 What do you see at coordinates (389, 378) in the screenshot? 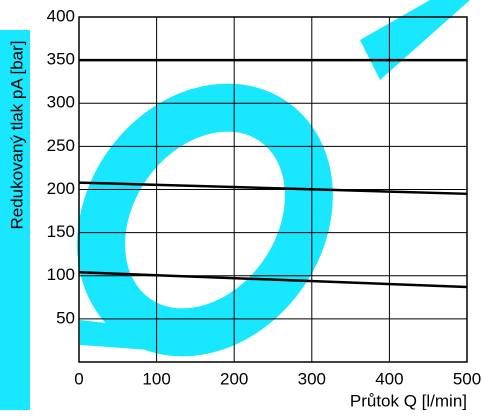
I see `x-tick-label: 400` at bounding box center [389, 378].